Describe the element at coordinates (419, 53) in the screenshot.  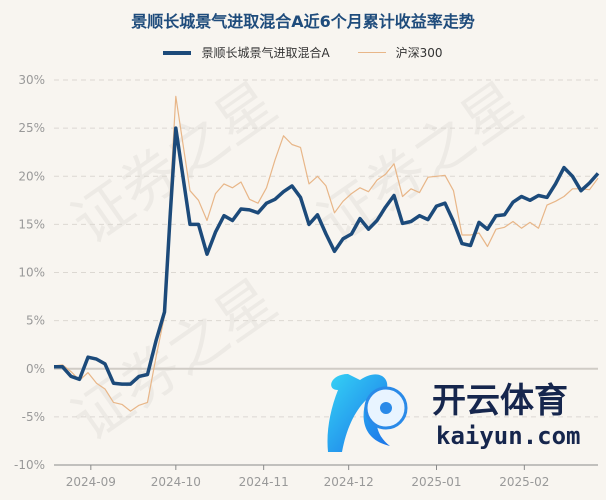
I see `legend-label-csi300: 沪深300` at that location.